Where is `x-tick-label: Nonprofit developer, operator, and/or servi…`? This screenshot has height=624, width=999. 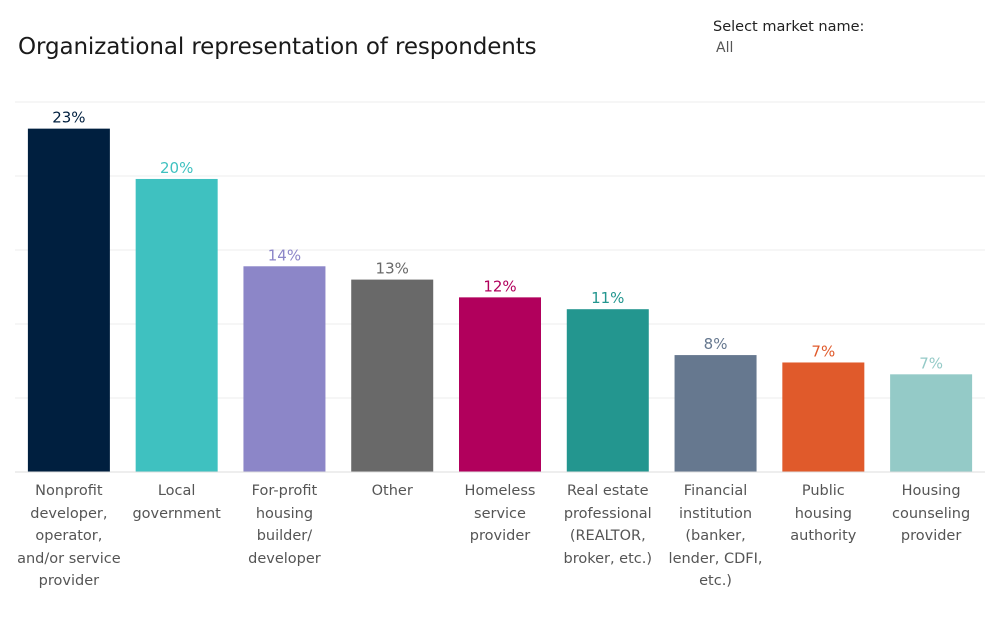 x-tick-label: Nonprofit developer, operator, and/or servi… is located at coordinates (69, 536).